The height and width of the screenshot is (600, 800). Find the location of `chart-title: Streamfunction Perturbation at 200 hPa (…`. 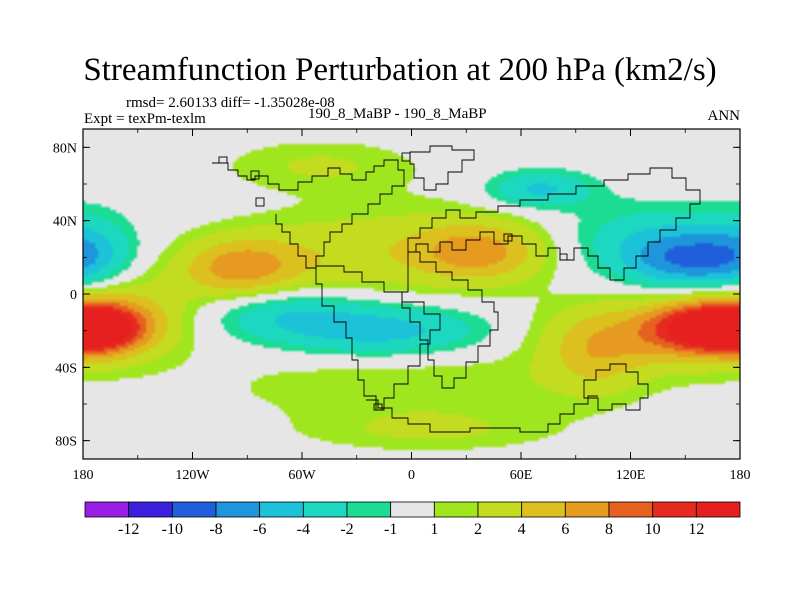

chart-title: Streamfunction Perturbation at 200 hPa (… is located at coordinates (400, 70).